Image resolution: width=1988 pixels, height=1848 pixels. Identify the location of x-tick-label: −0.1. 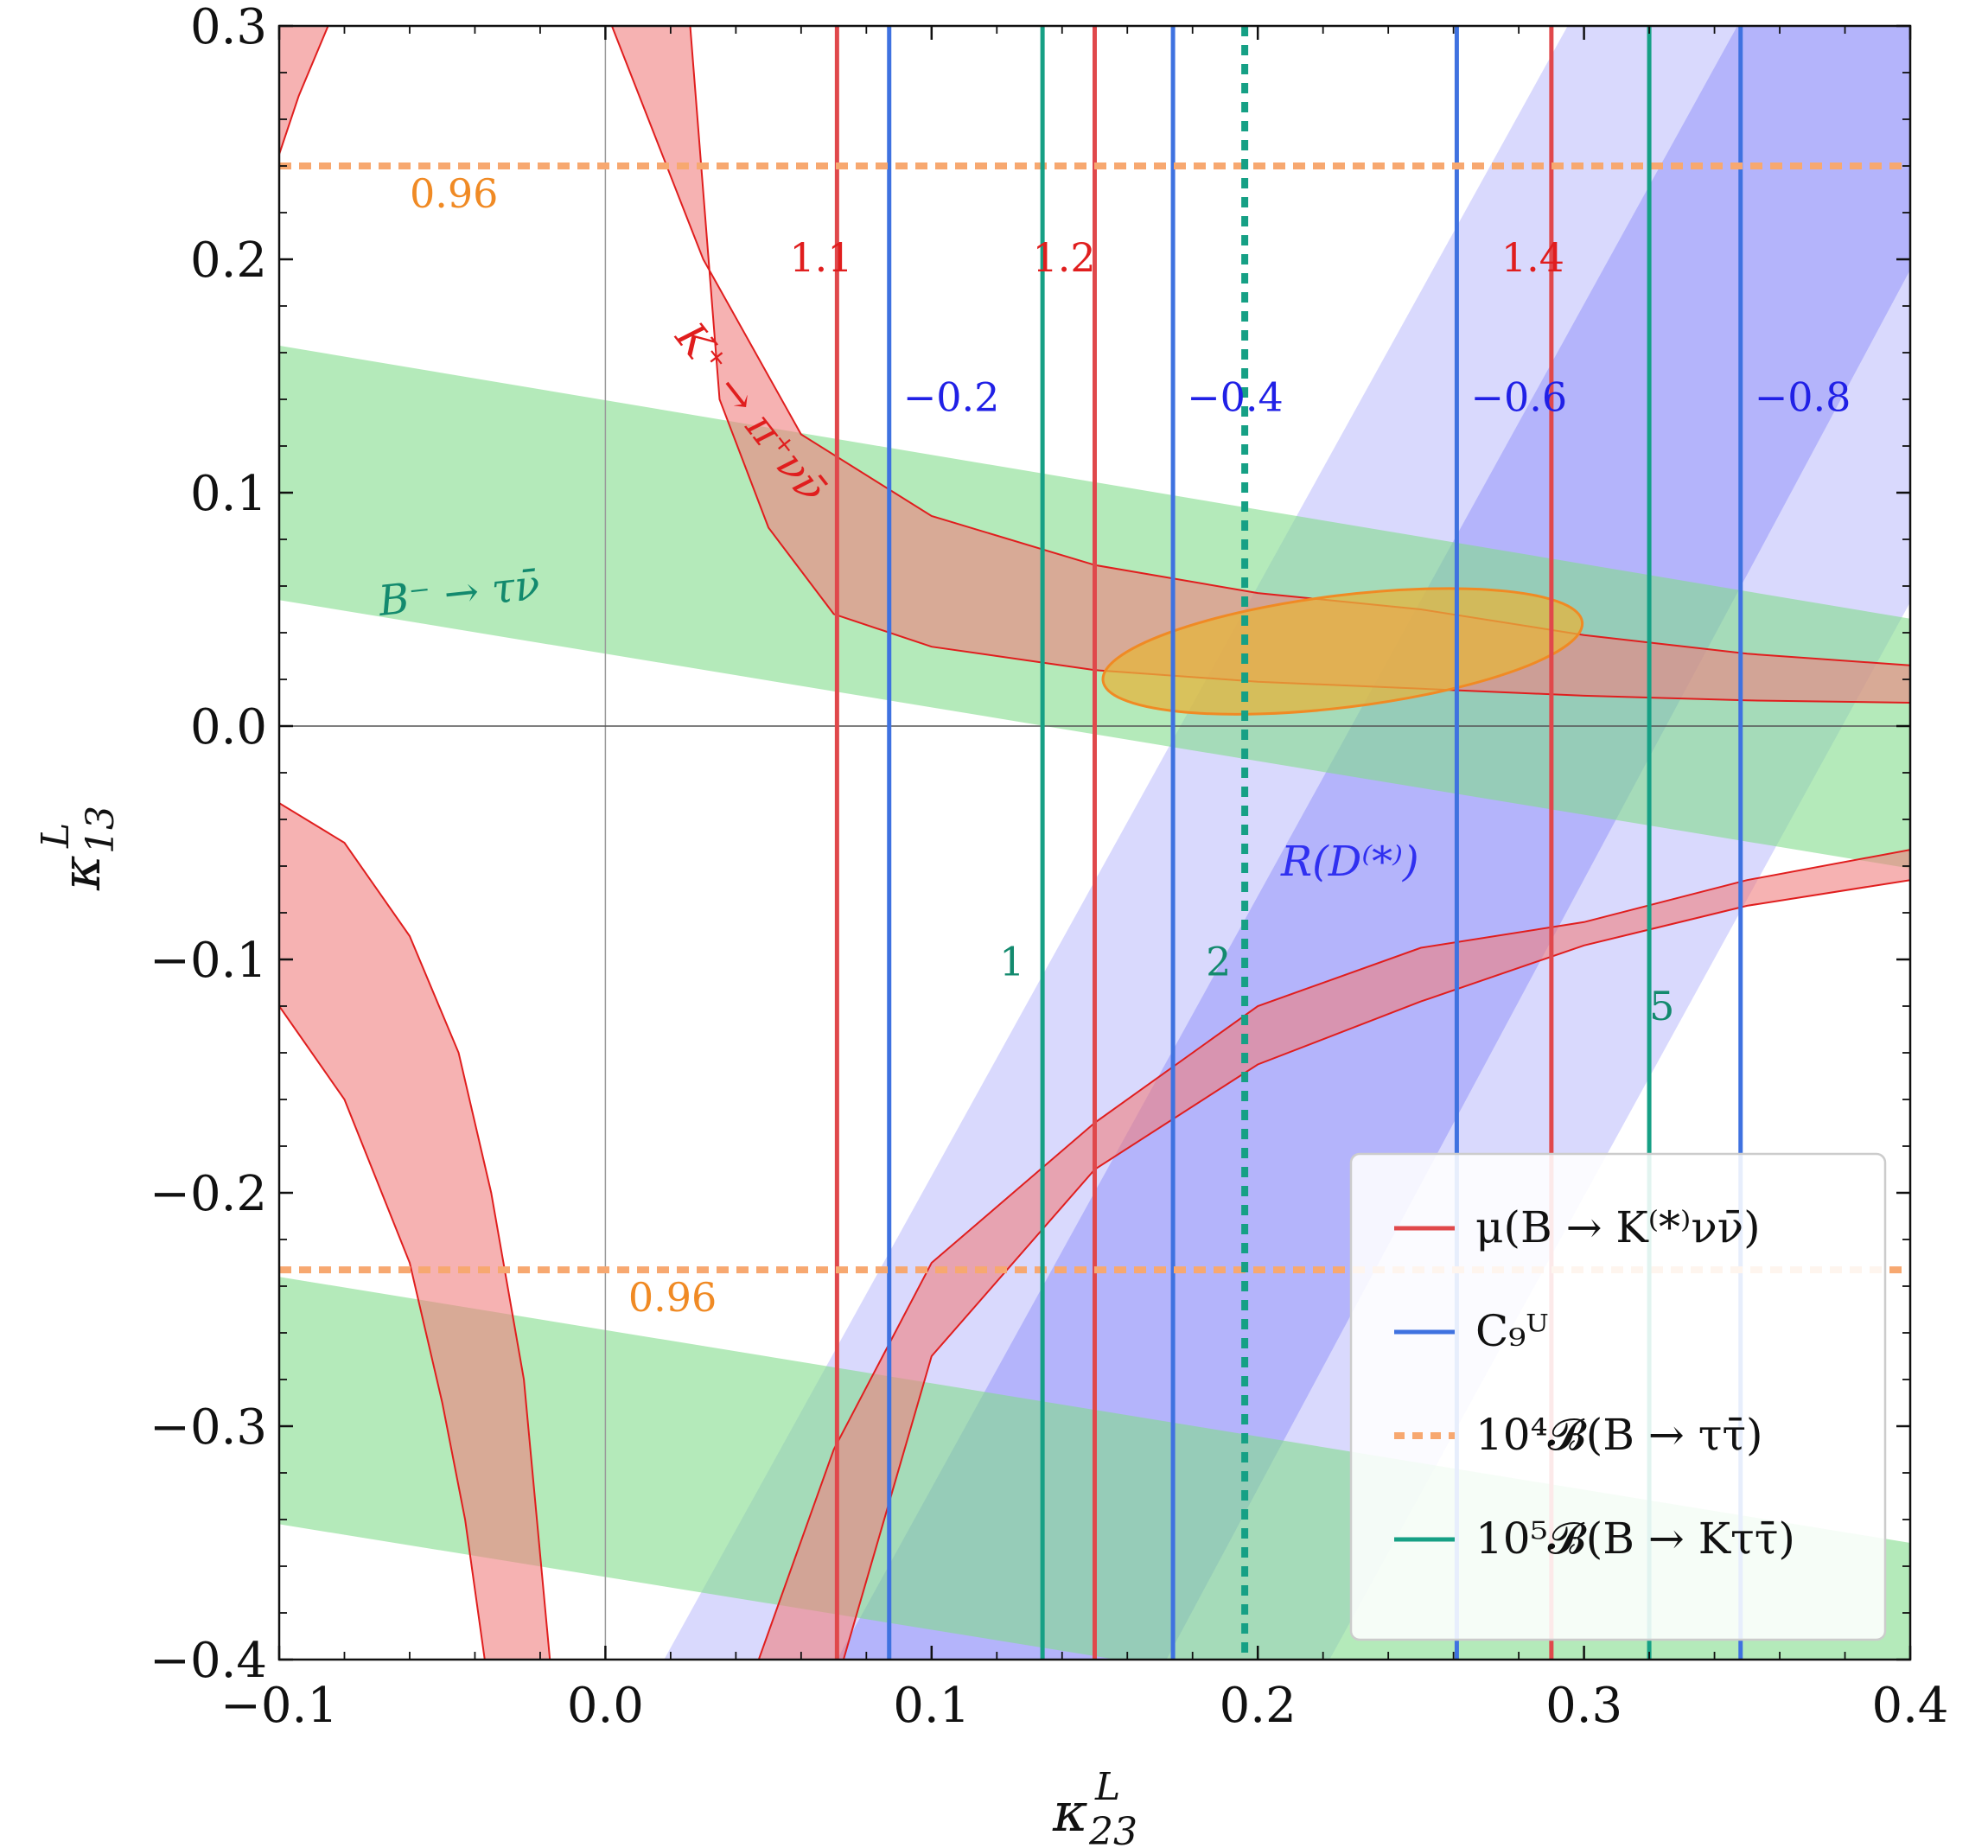
(279, 1706).